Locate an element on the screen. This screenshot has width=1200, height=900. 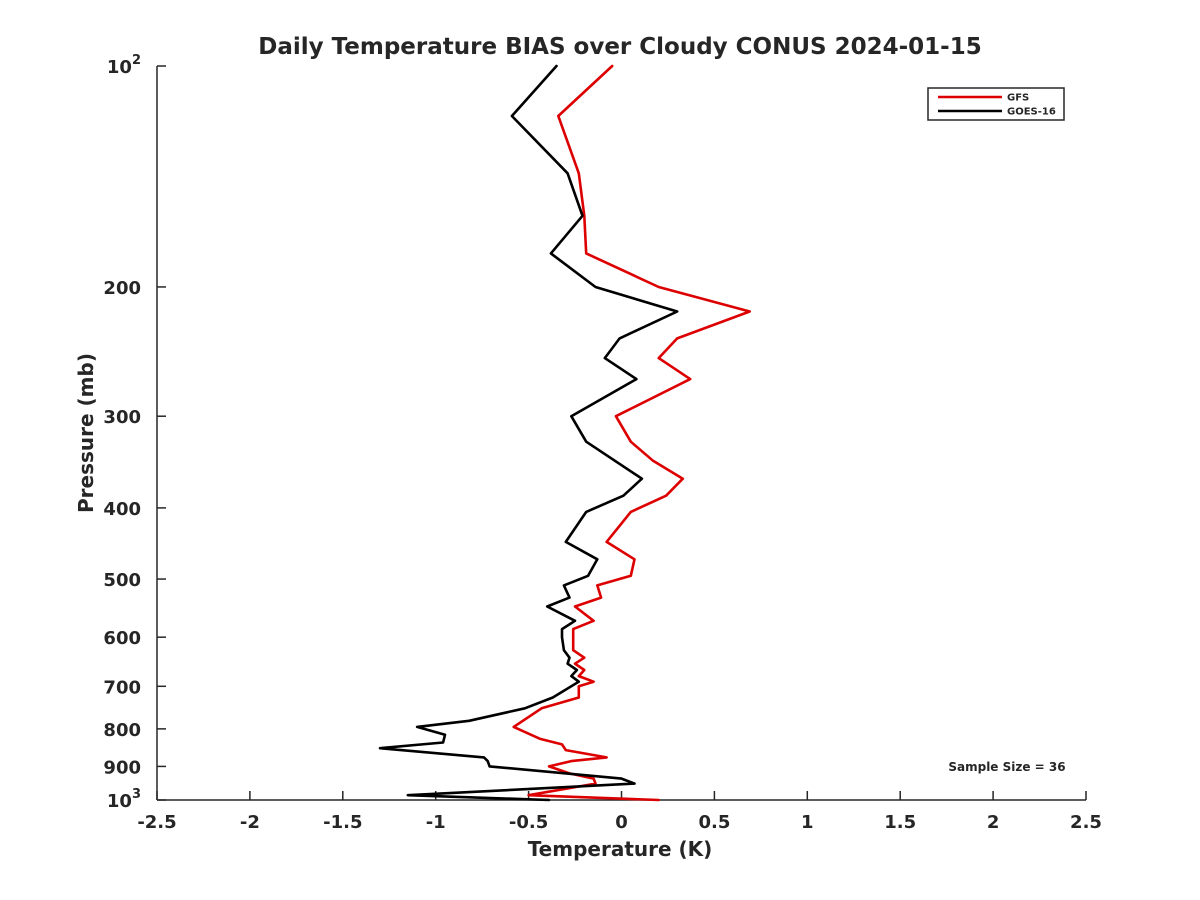
legend-label: GFS is located at coordinates (1018, 98).